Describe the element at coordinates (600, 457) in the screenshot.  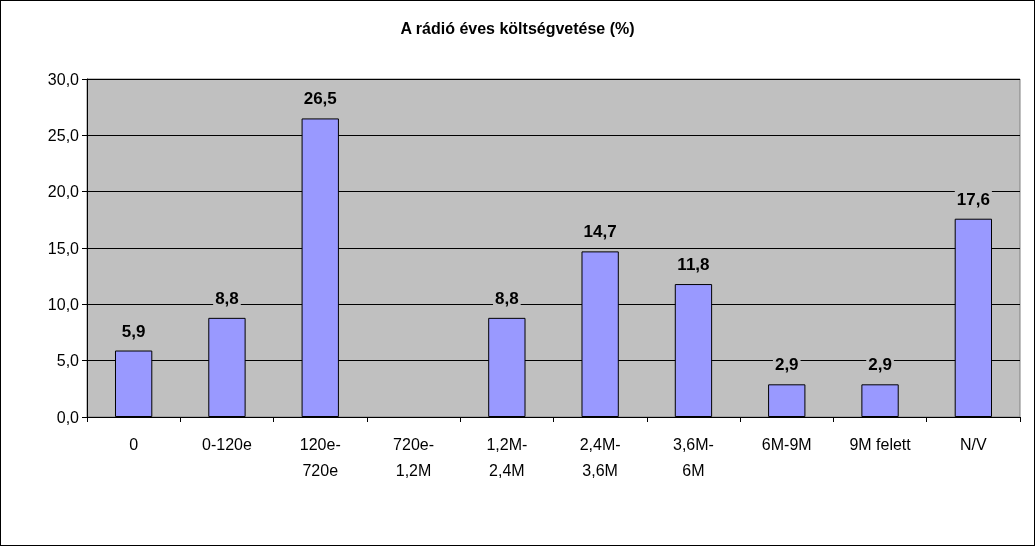
I see `x-tick-label: 2,4M-3,6M` at that location.